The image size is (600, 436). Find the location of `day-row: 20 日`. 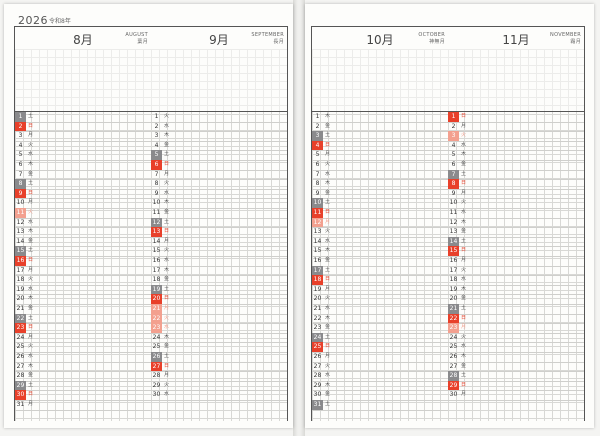

day-row: 20 日 is located at coordinates (219, 299).